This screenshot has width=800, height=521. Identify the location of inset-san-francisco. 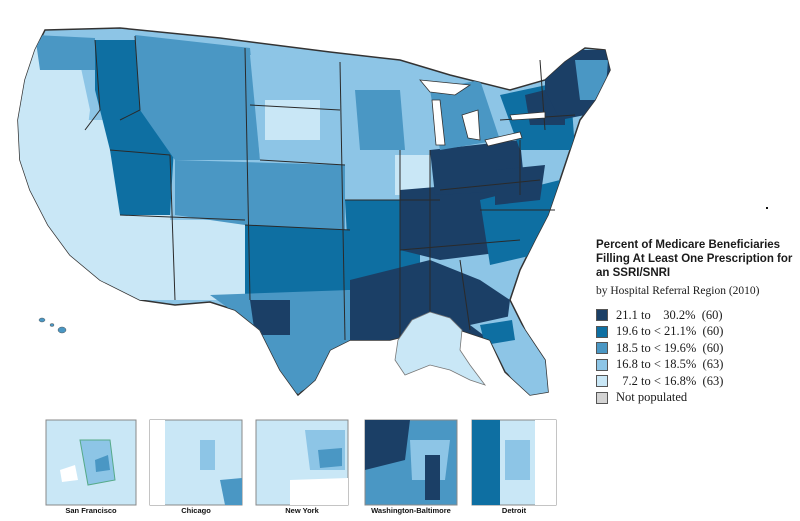
(91, 462).